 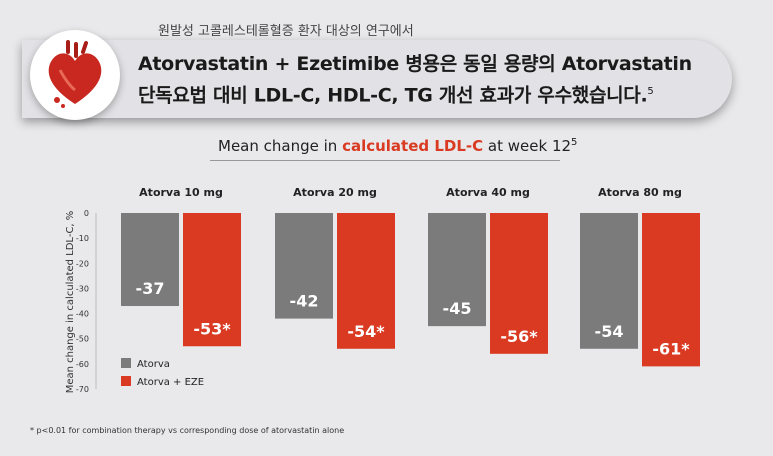 What do you see at coordinates (82, 339) in the screenshot?
I see `y-tick-label: -50` at bounding box center [82, 339].